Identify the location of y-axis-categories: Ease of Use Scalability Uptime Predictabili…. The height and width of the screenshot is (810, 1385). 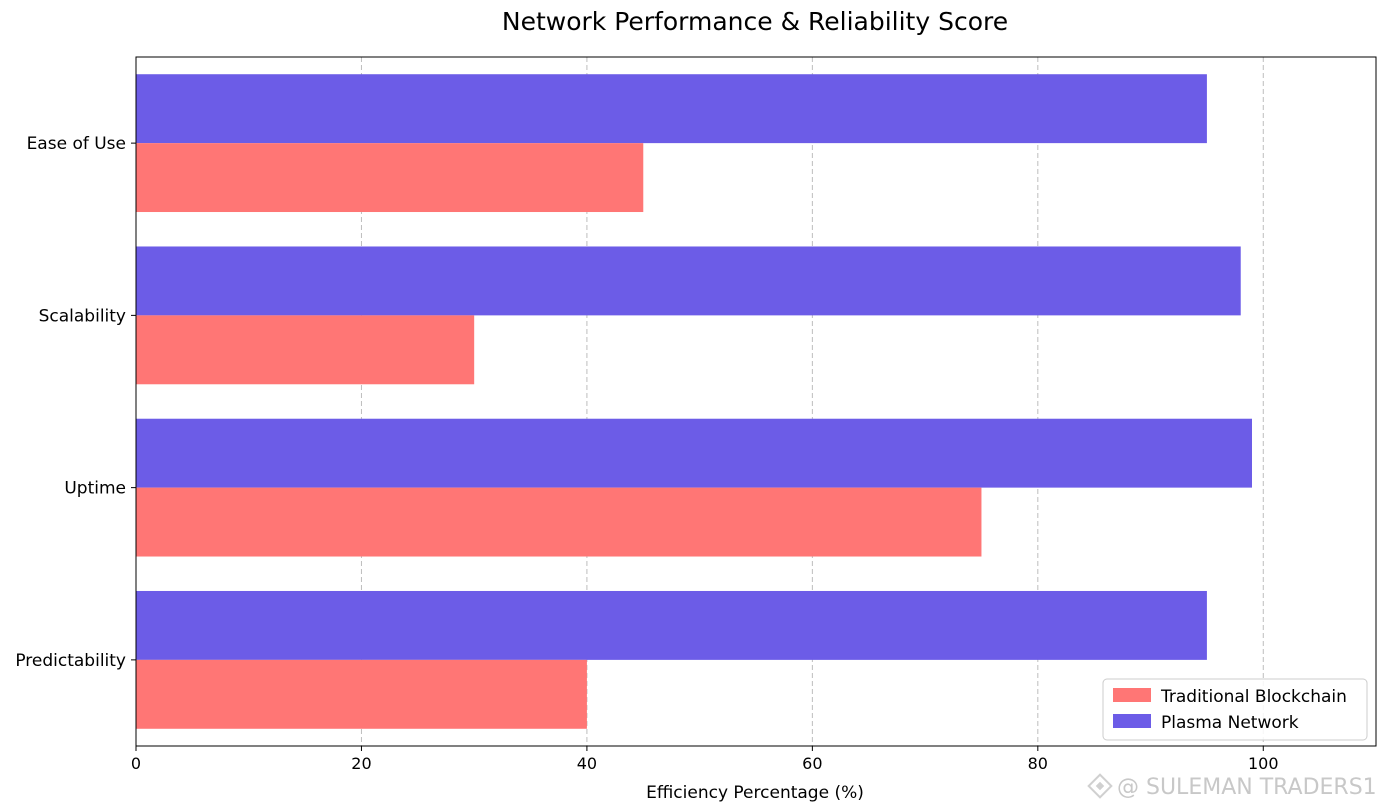
(75, 402).